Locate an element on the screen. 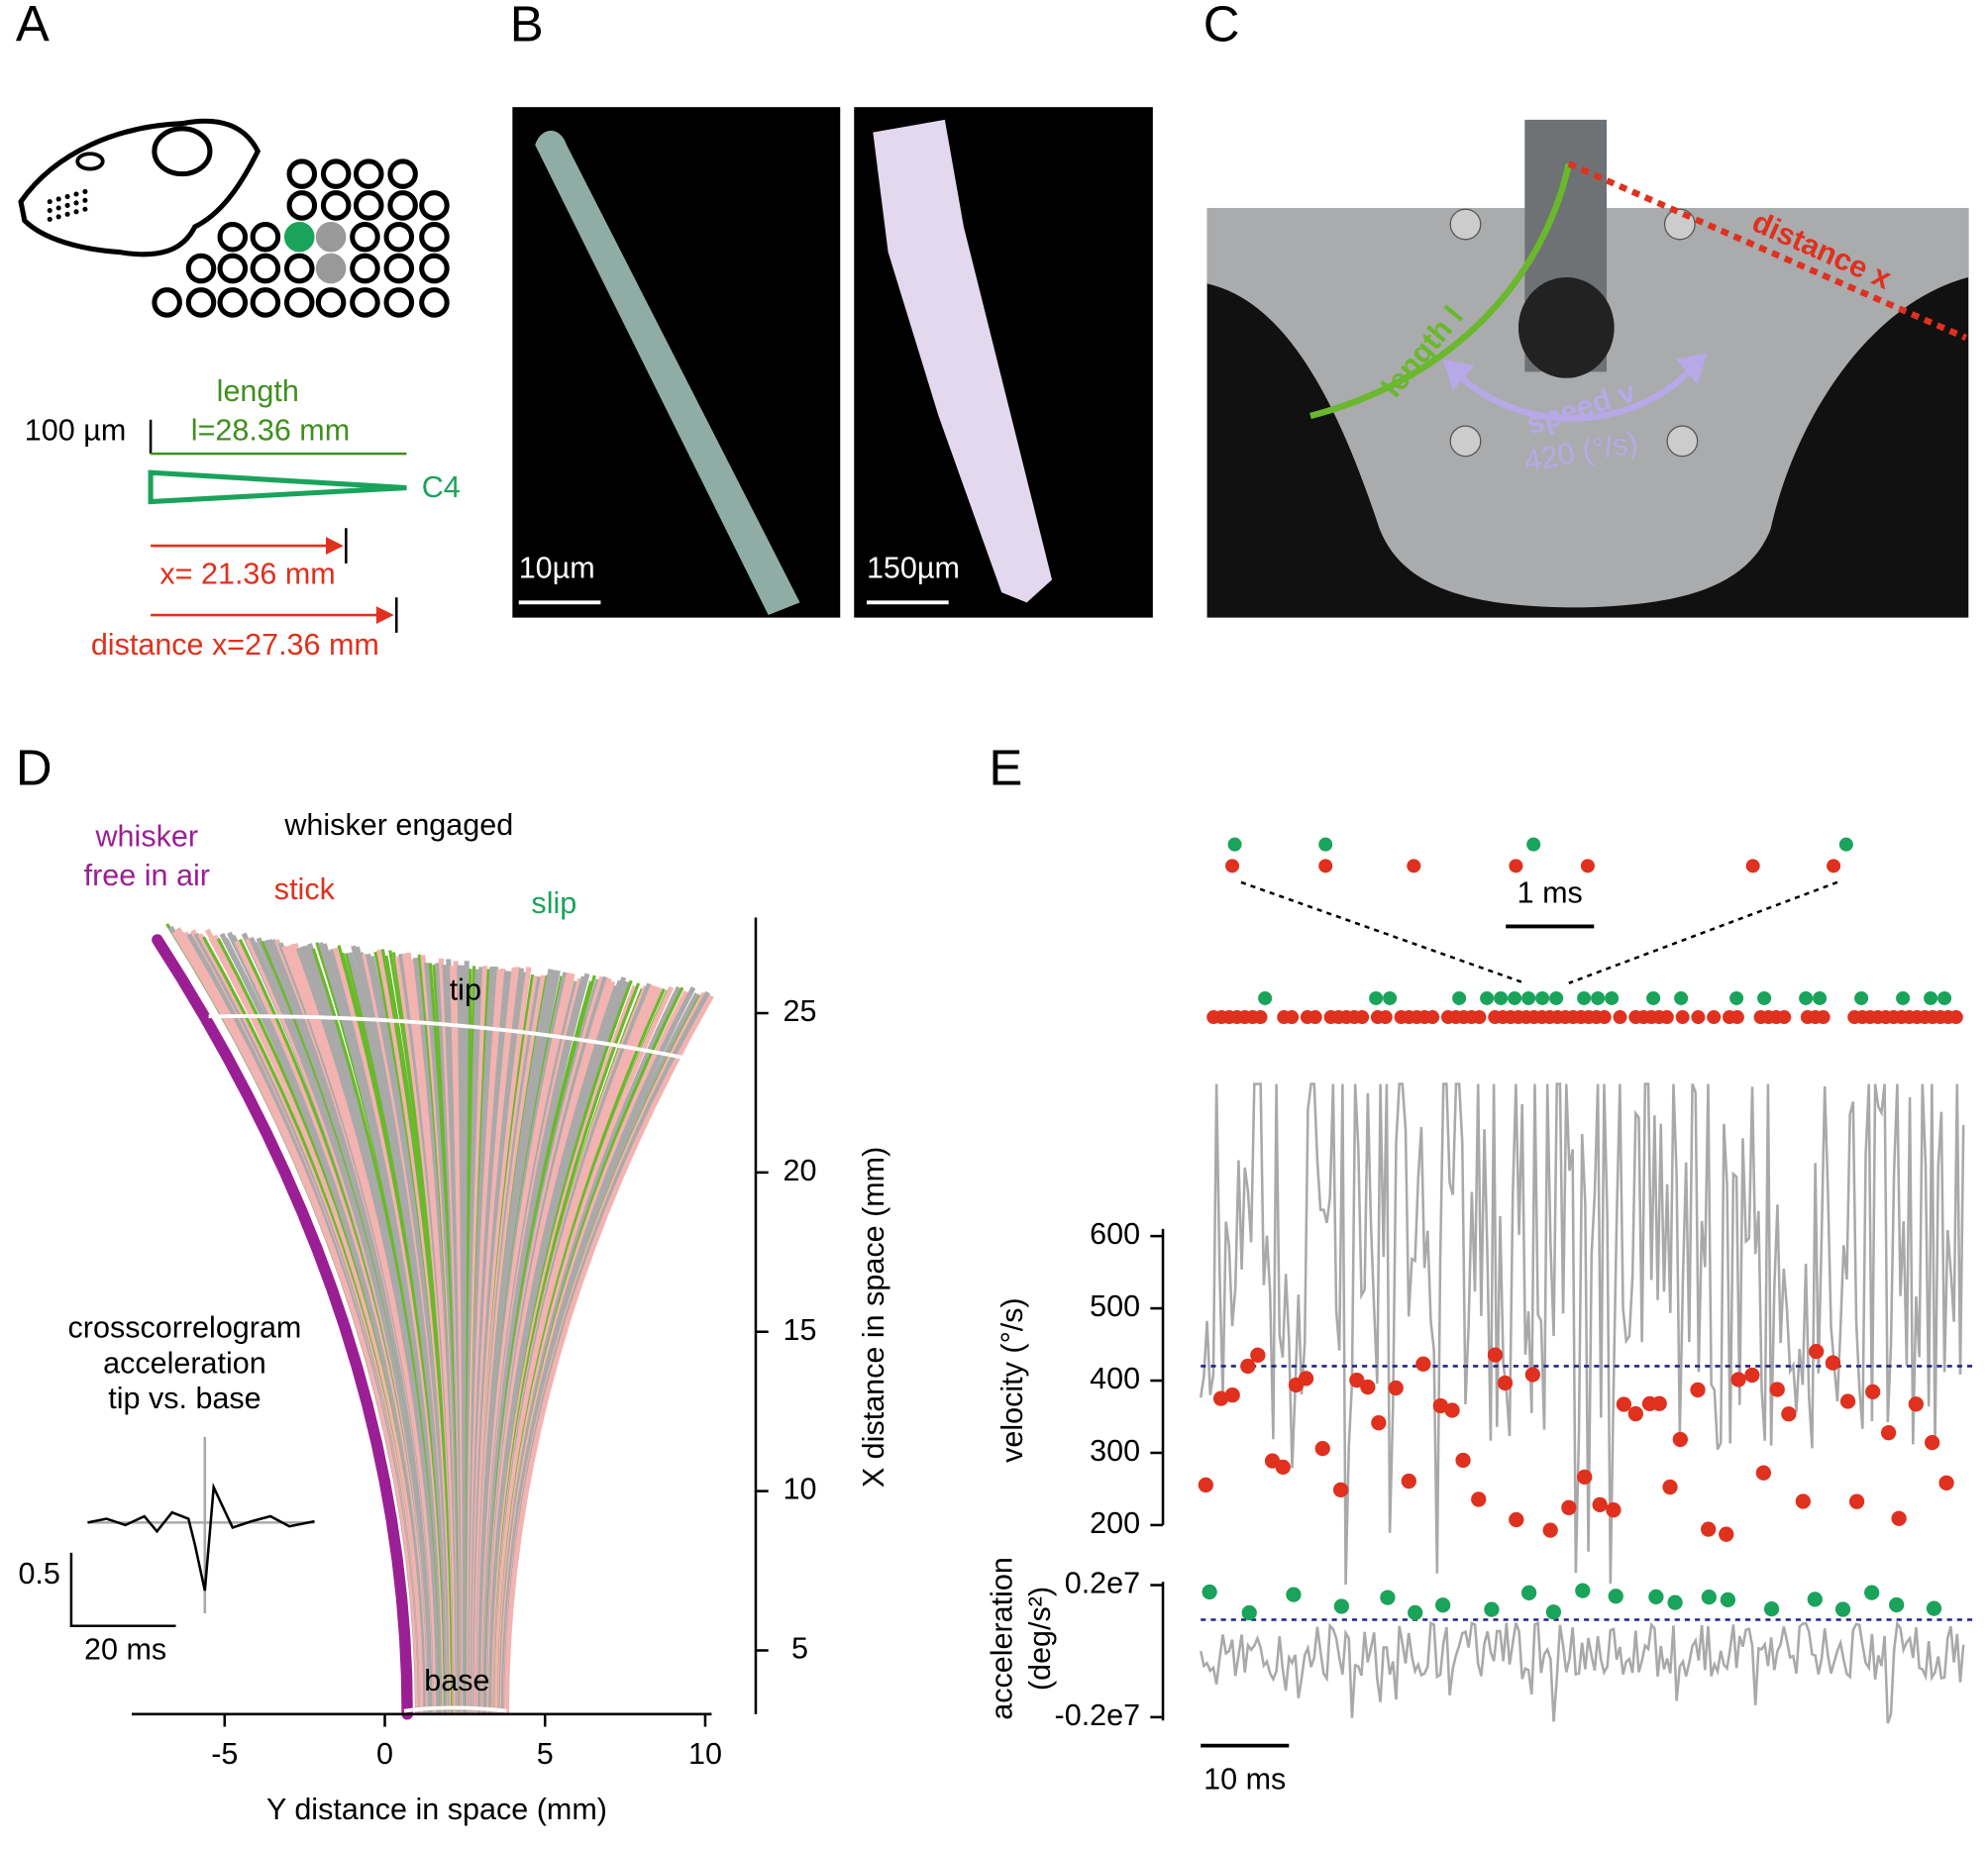  y-tick-label: 200 is located at coordinates (1115, 1523).